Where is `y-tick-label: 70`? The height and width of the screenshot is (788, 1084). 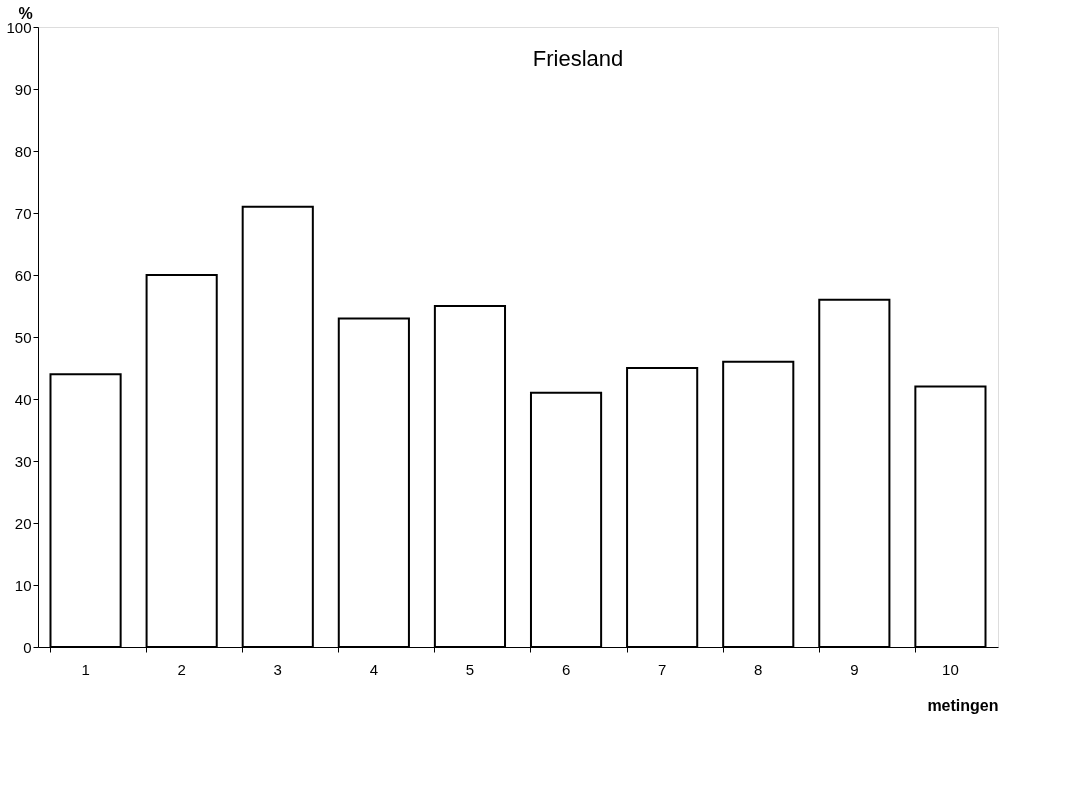 y-tick-label: 70 is located at coordinates (23, 213).